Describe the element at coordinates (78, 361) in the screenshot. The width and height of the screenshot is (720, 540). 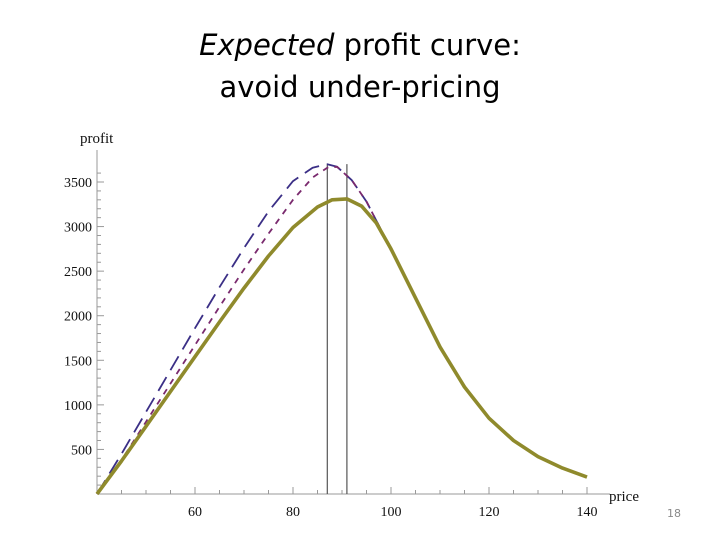
I see `y-tick-label: 1500` at that location.